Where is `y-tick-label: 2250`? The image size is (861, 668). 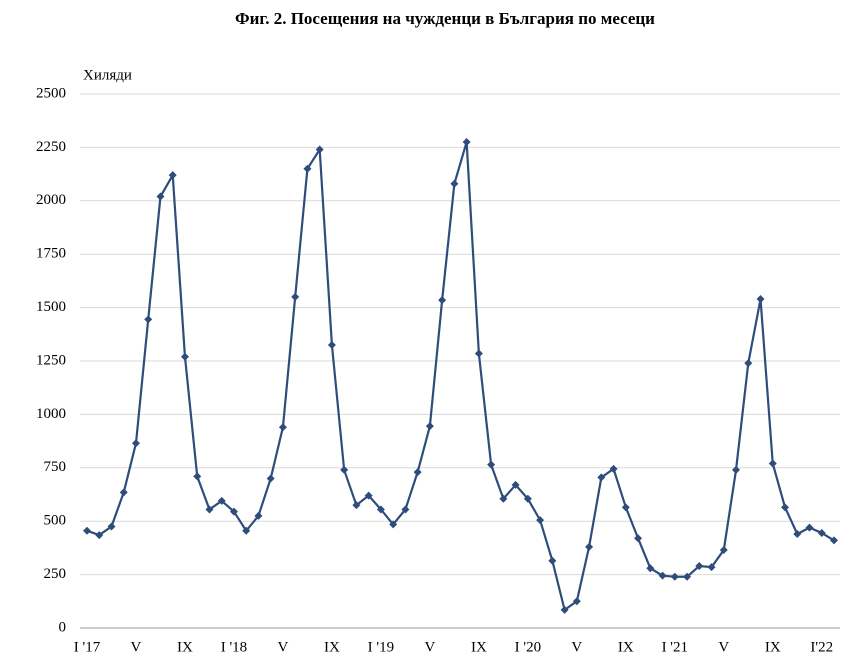
y-tick-label: 2250 is located at coordinates (51, 147).